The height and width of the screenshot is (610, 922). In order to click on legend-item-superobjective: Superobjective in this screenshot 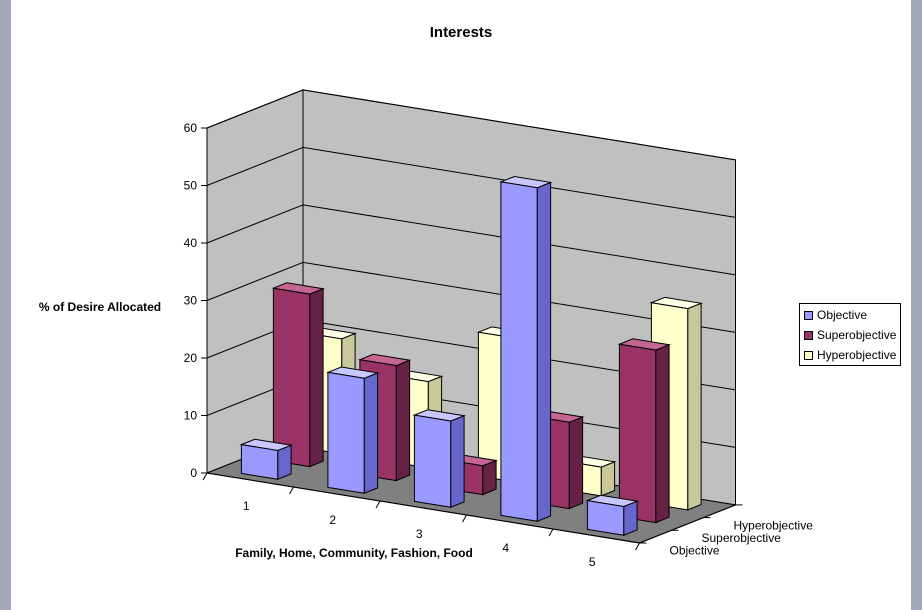, I will do `click(850, 335)`.